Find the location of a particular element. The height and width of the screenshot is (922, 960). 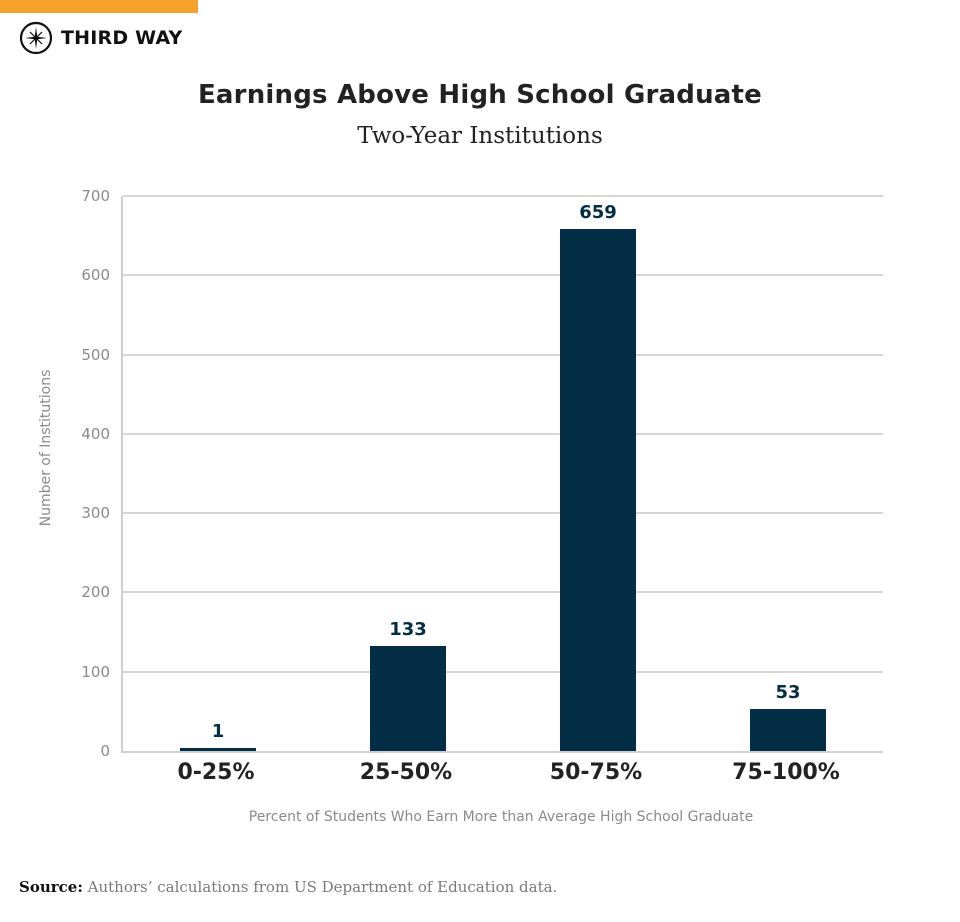

bar-value-label: 133 is located at coordinates (408, 629).